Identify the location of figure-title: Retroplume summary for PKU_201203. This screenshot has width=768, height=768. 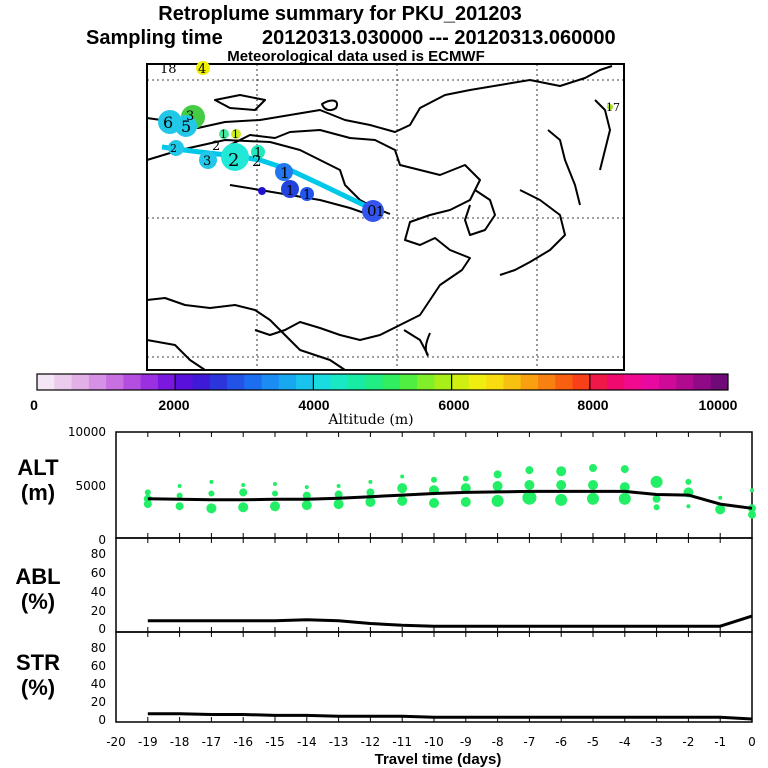
(339, 14).